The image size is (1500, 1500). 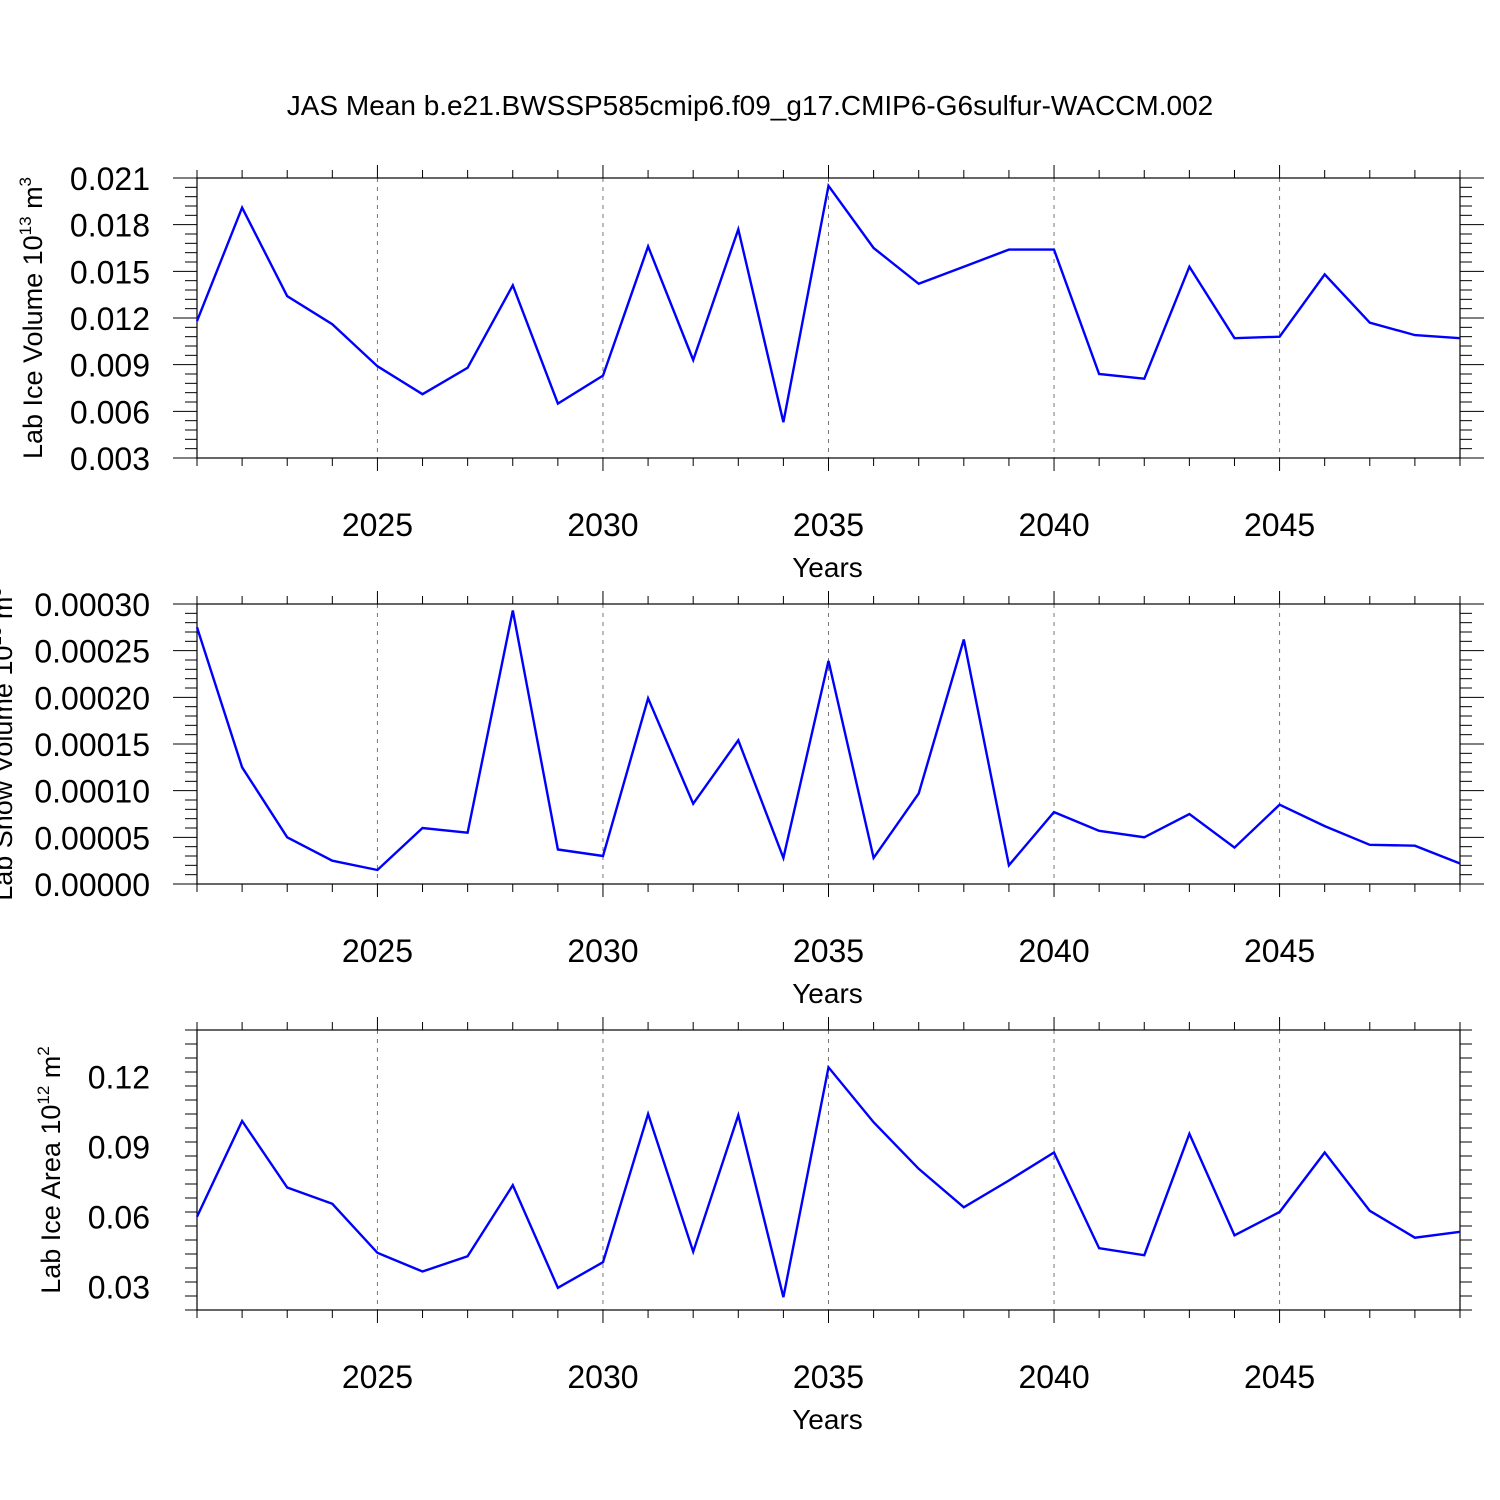 What do you see at coordinates (110, 319) in the screenshot?
I see `y-tick-label: 0.012` at bounding box center [110, 319].